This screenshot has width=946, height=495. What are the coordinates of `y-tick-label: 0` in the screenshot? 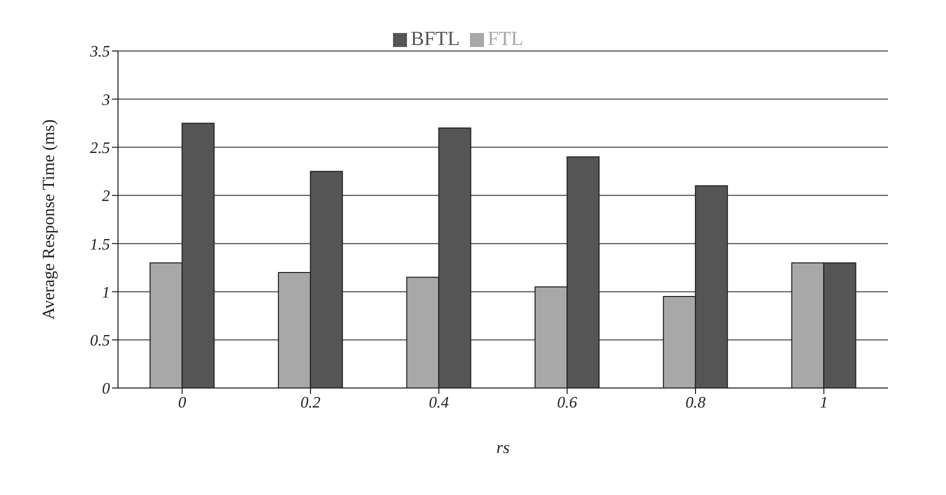 It's located at (106, 389).